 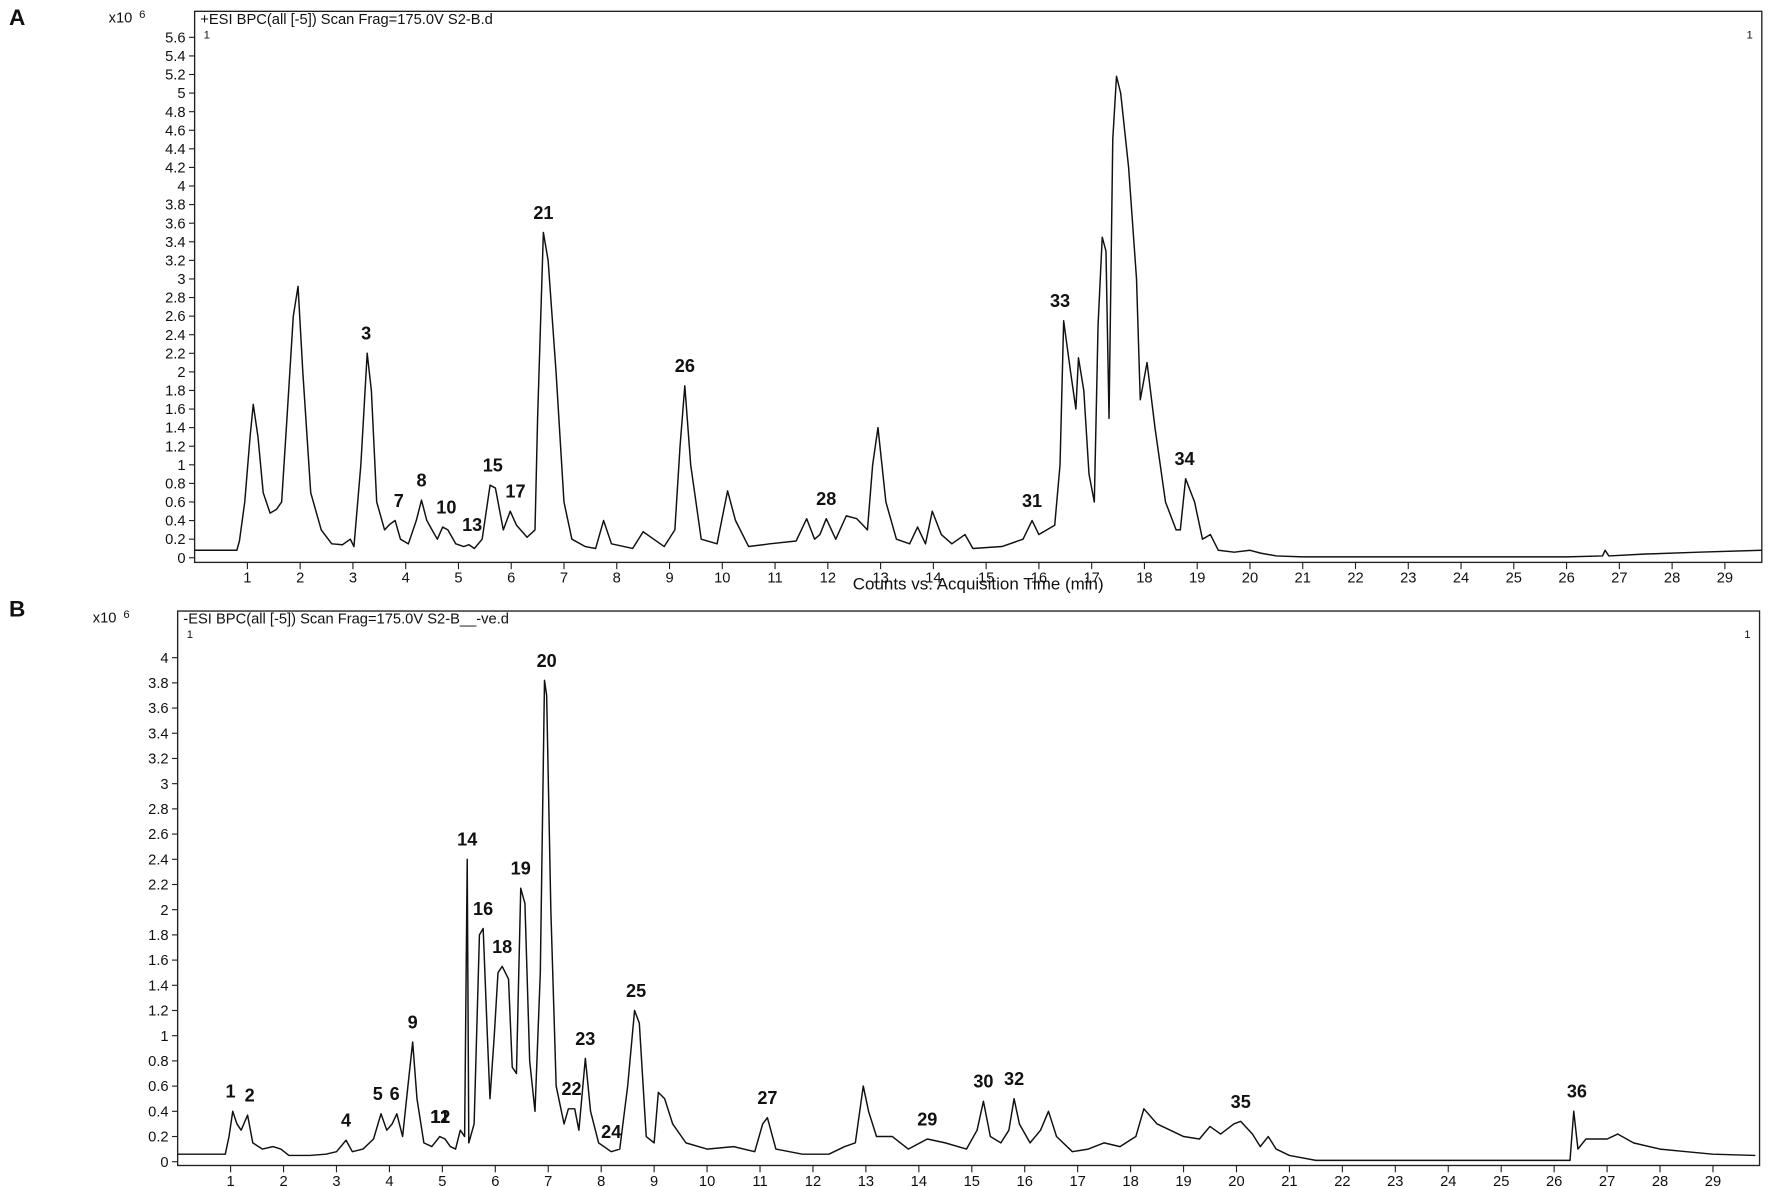 I want to click on y-tick-label: 4, so click(x=164, y=659).